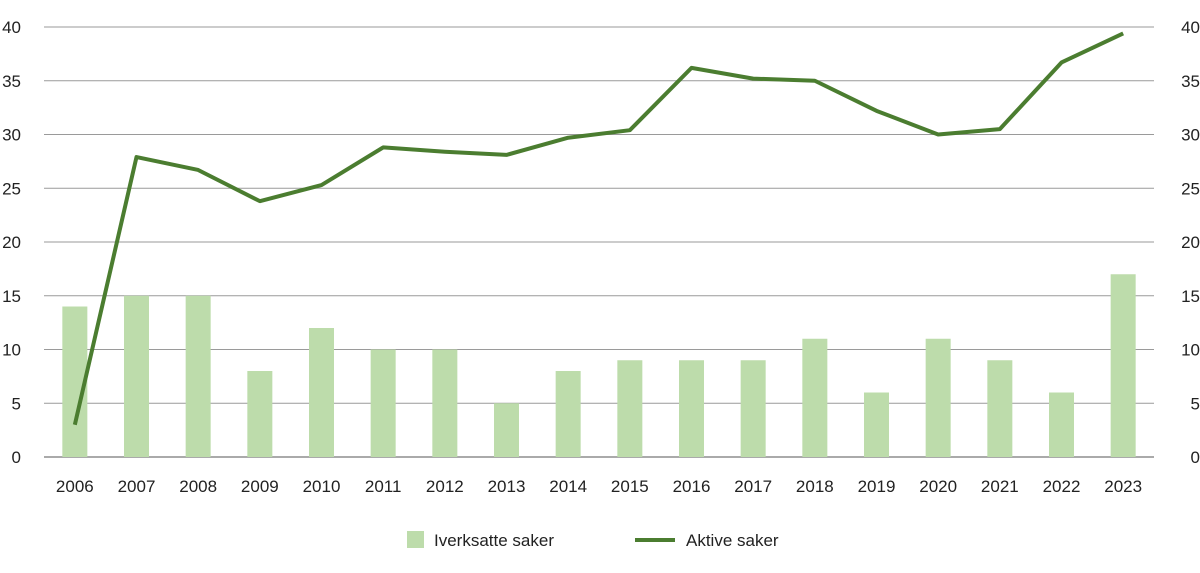 Image resolution: width=1200 pixels, height=573 pixels. Describe the element at coordinates (593, 540) in the screenshot. I see `legend: Iverksatte saker Aktive saker` at that location.